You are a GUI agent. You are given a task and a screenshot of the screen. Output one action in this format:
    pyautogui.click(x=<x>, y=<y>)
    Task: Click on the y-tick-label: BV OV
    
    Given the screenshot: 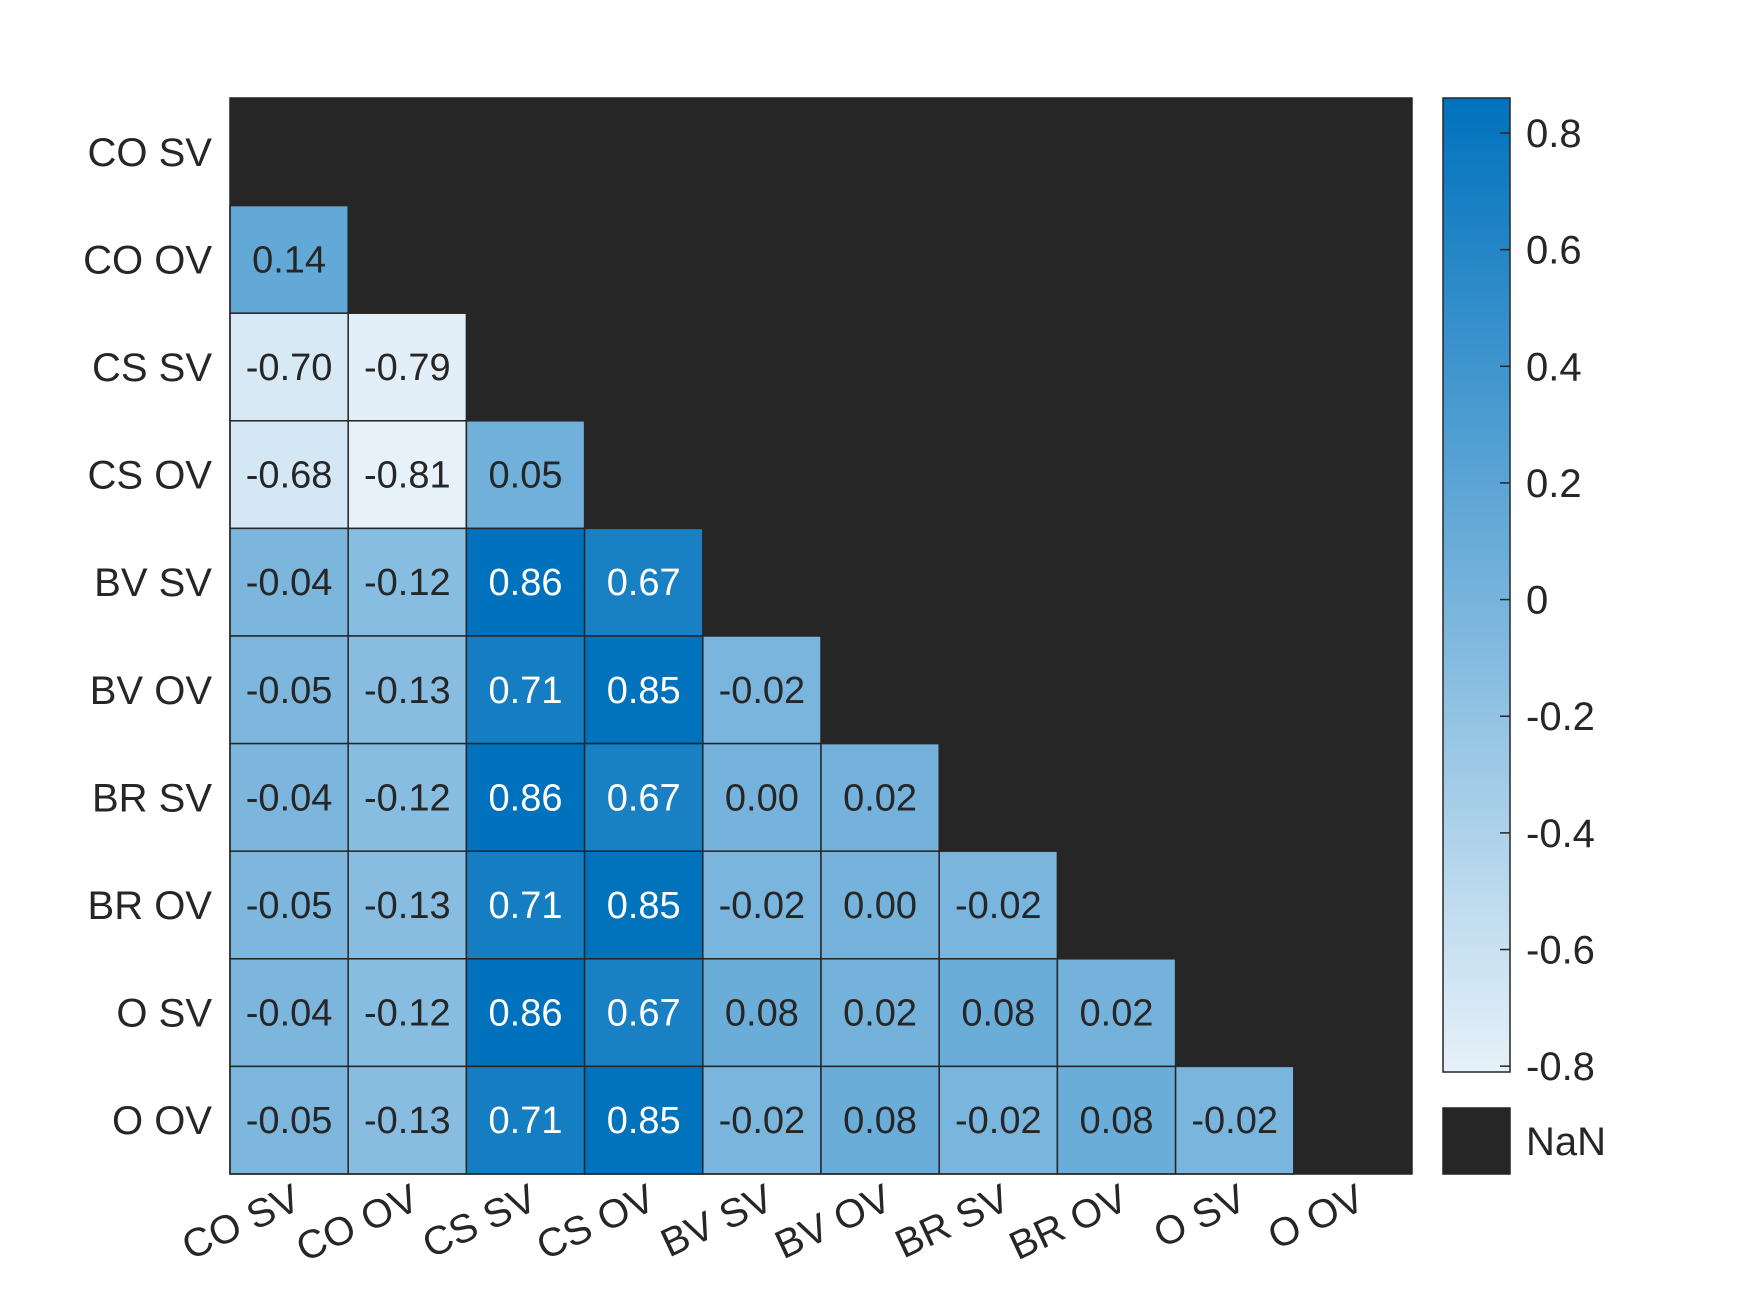 What is the action you would take?
    pyautogui.click(x=151, y=691)
    